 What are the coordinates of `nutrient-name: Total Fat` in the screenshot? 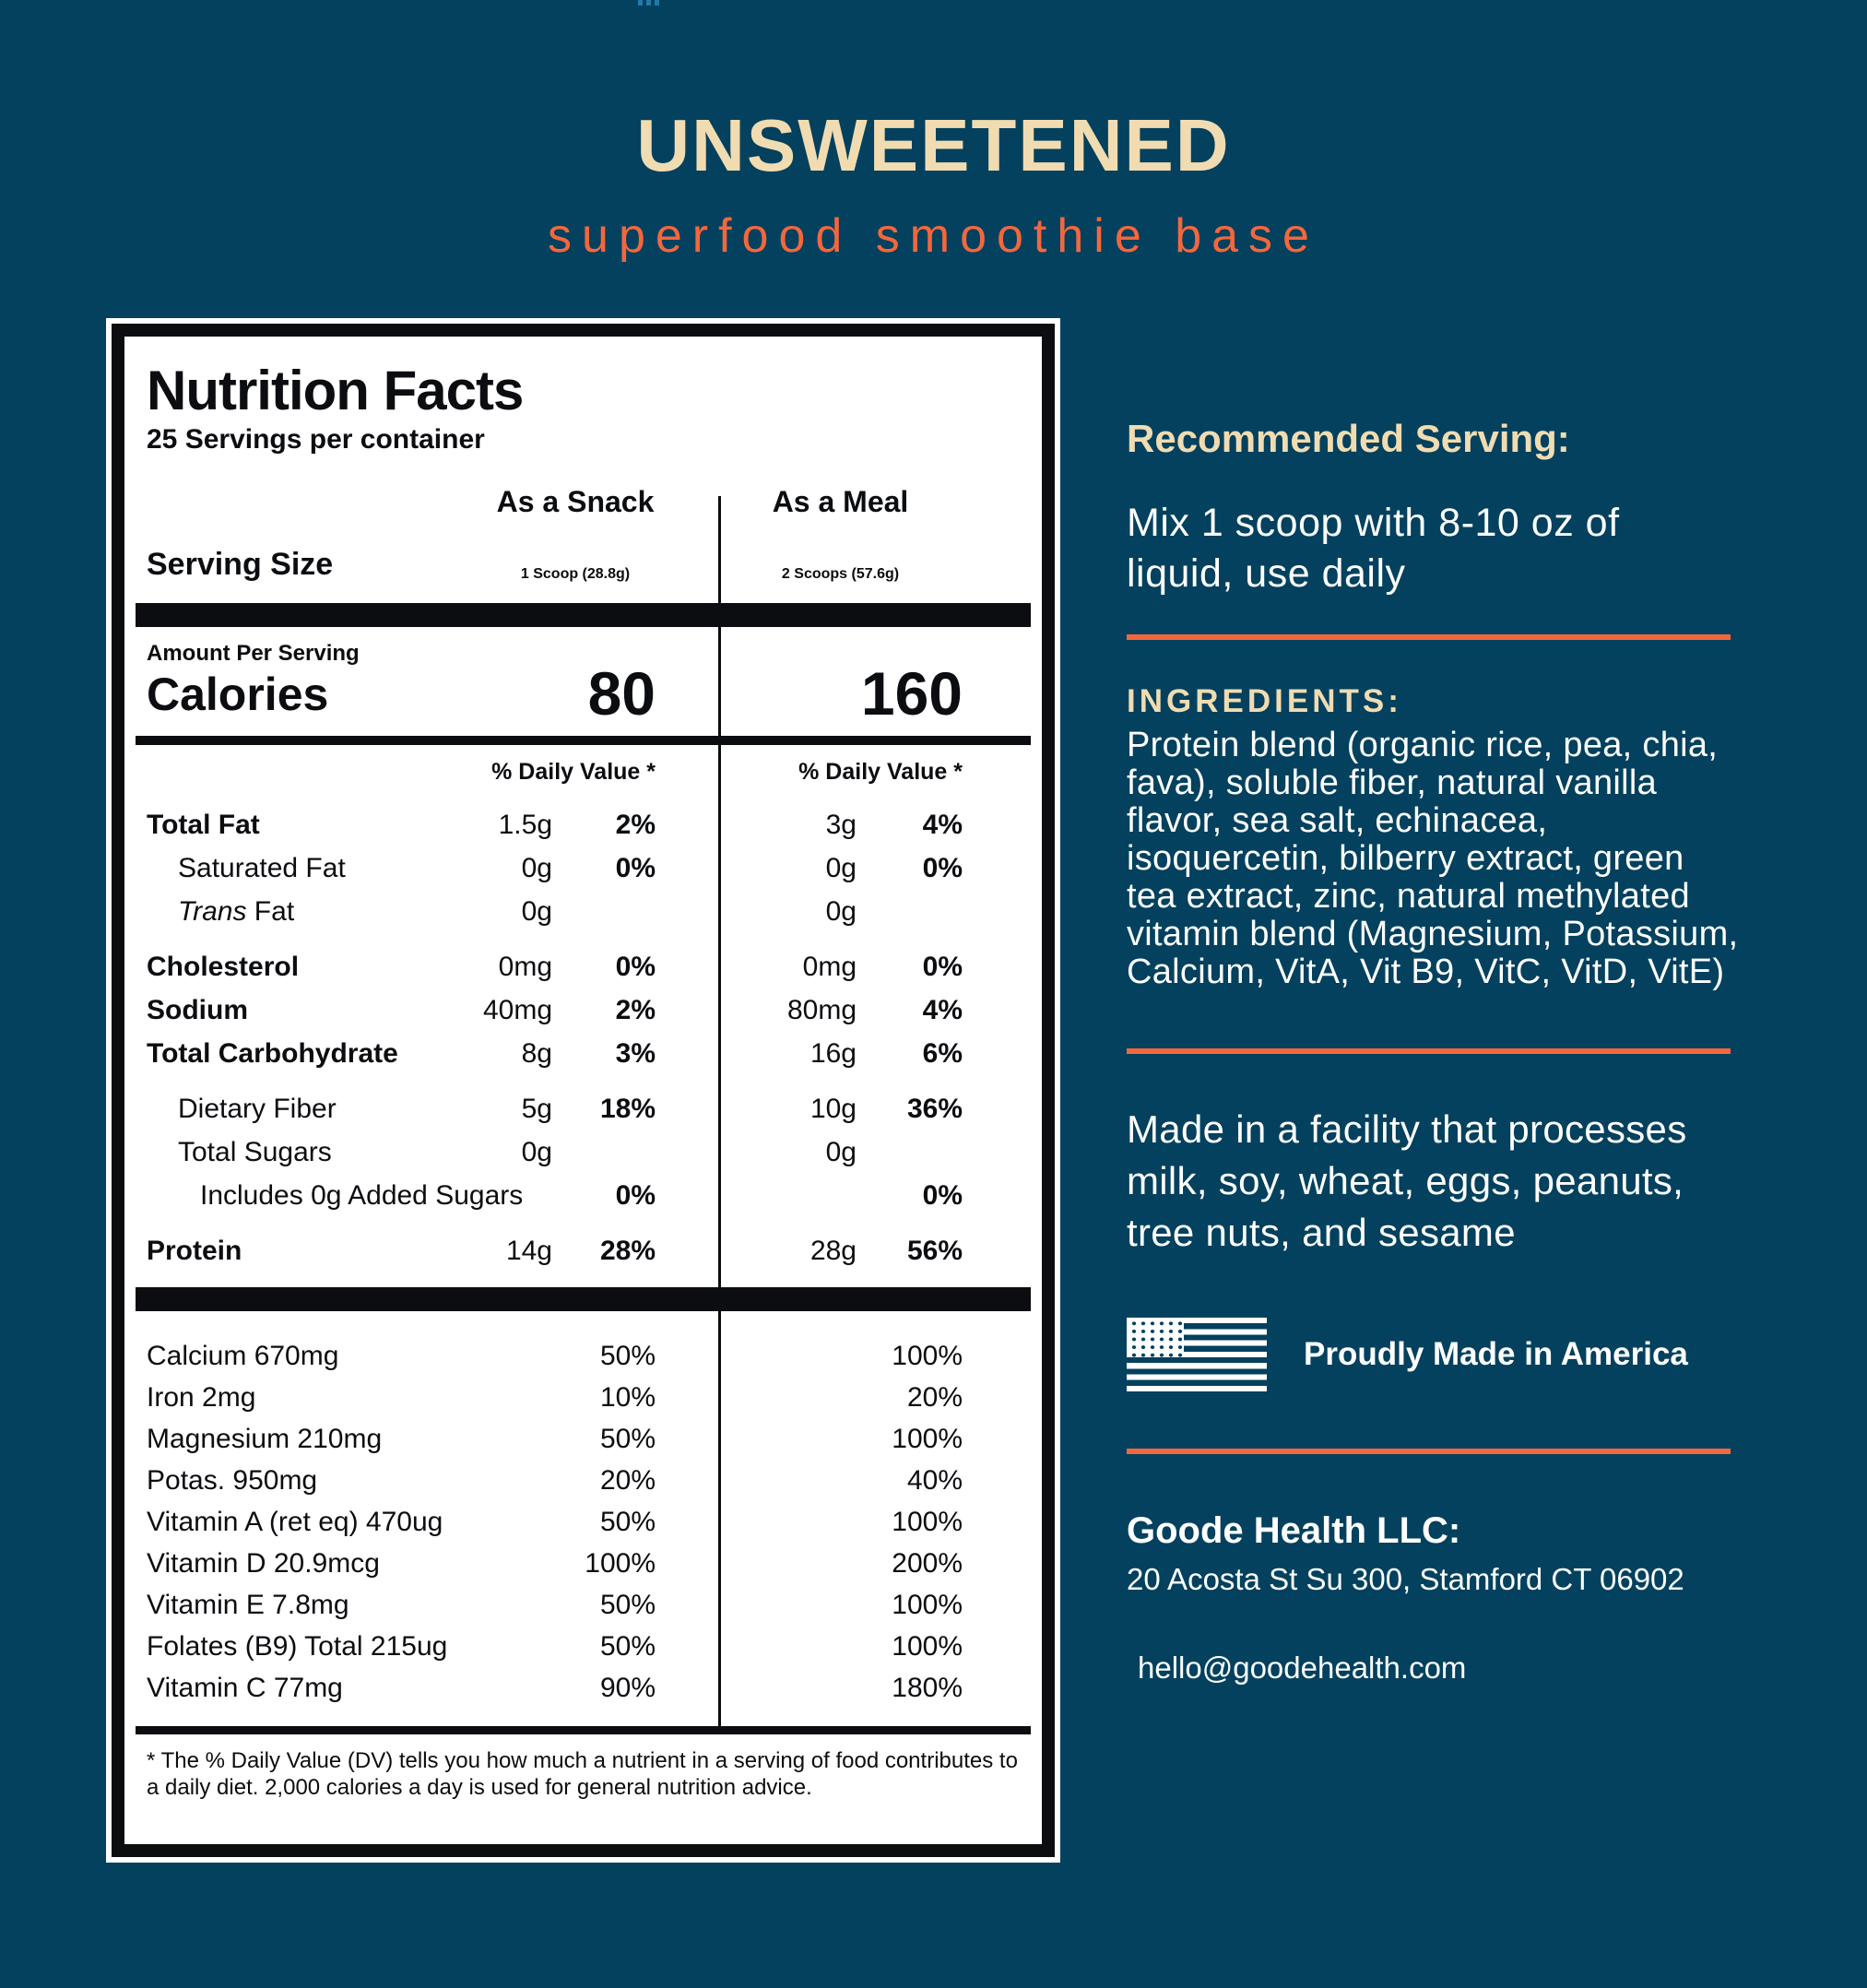 It's located at (203, 825).